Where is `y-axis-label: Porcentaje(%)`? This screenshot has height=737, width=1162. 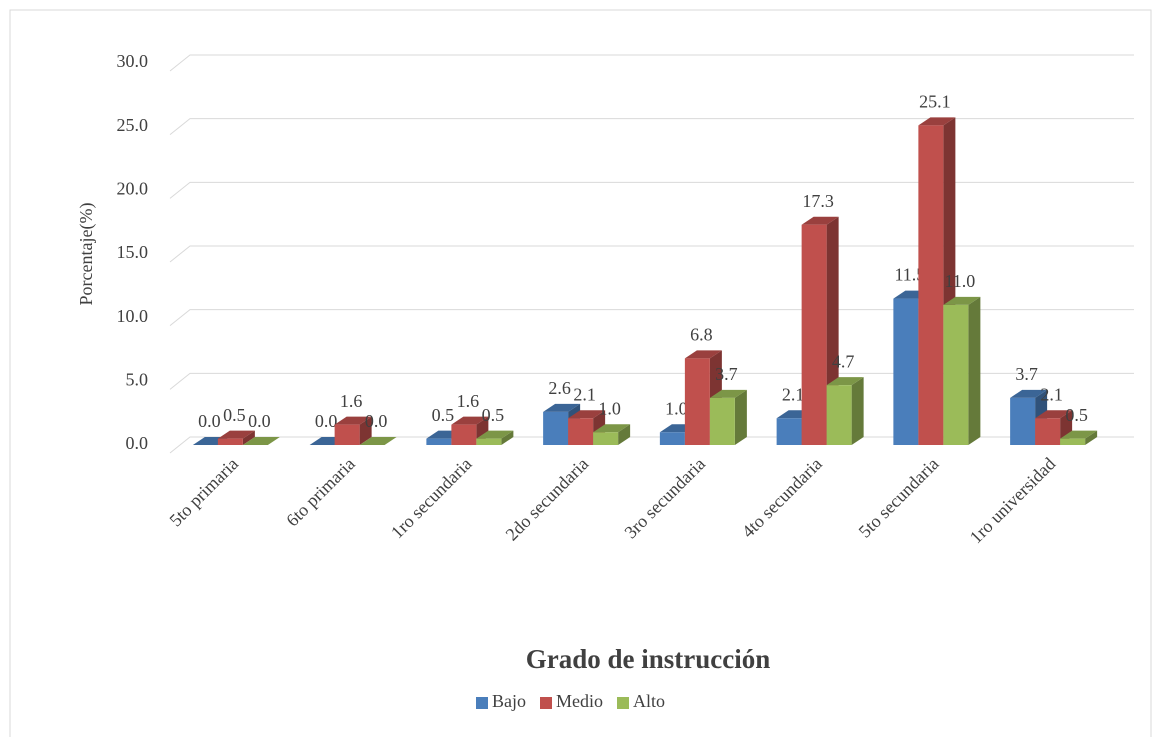
y-axis-label: Porcentaje(%) is located at coordinates (86, 254).